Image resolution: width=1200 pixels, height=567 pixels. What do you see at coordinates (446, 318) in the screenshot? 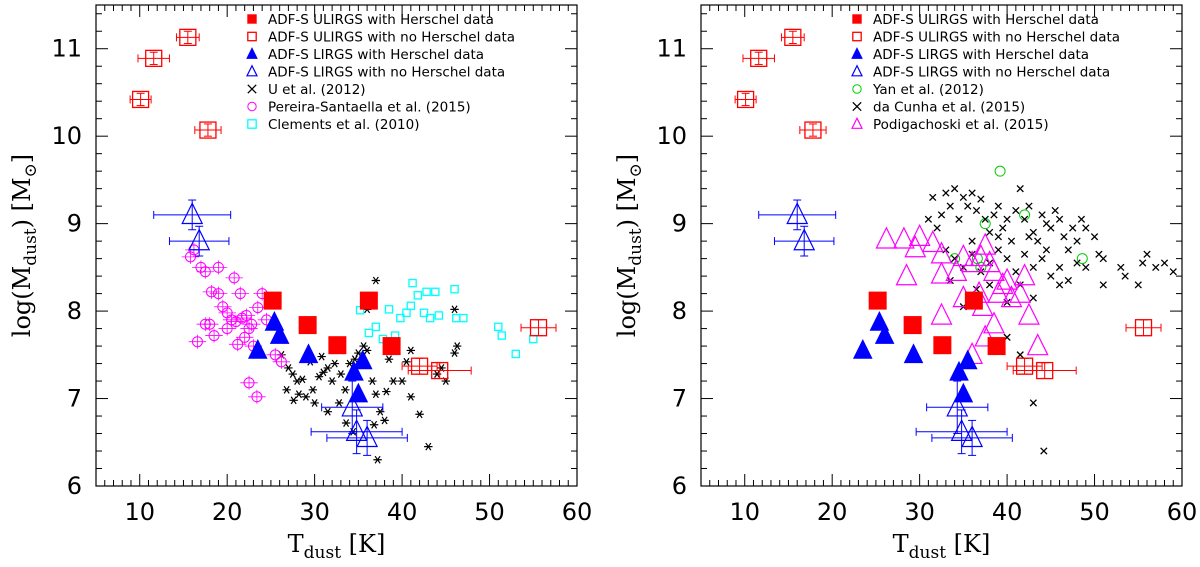
I see `series-clements-et-al-2010-` at bounding box center [446, 318].